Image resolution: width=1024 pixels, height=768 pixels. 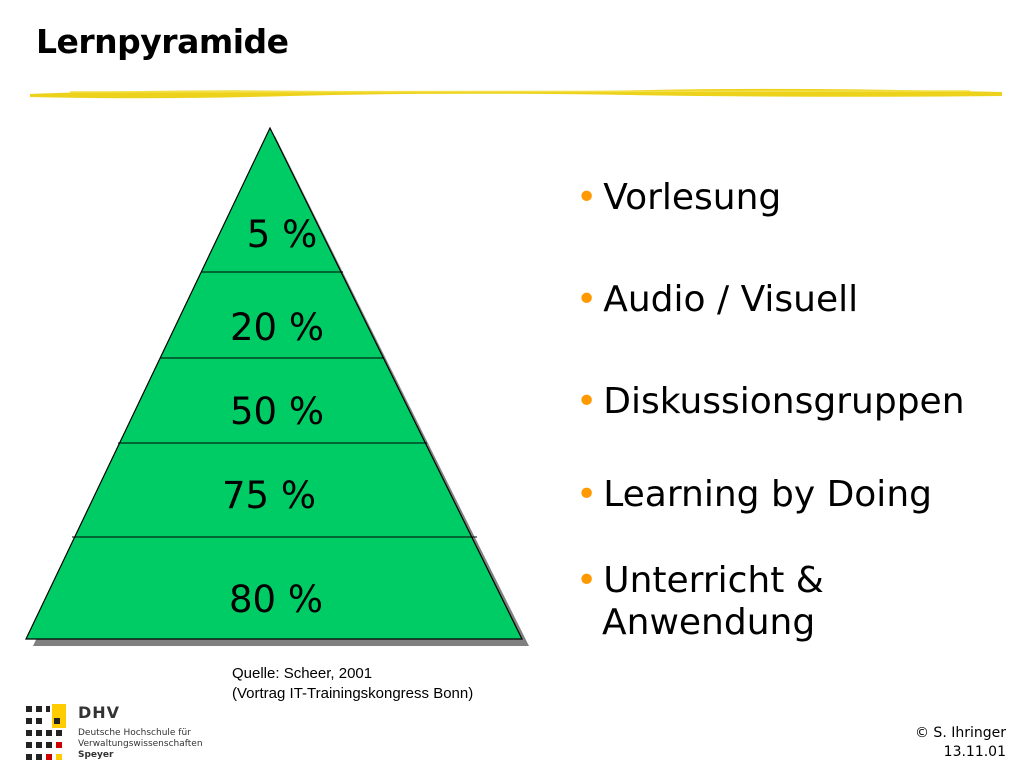 I want to click on bullet-text: Diskussionsgruppen, so click(x=784, y=401).